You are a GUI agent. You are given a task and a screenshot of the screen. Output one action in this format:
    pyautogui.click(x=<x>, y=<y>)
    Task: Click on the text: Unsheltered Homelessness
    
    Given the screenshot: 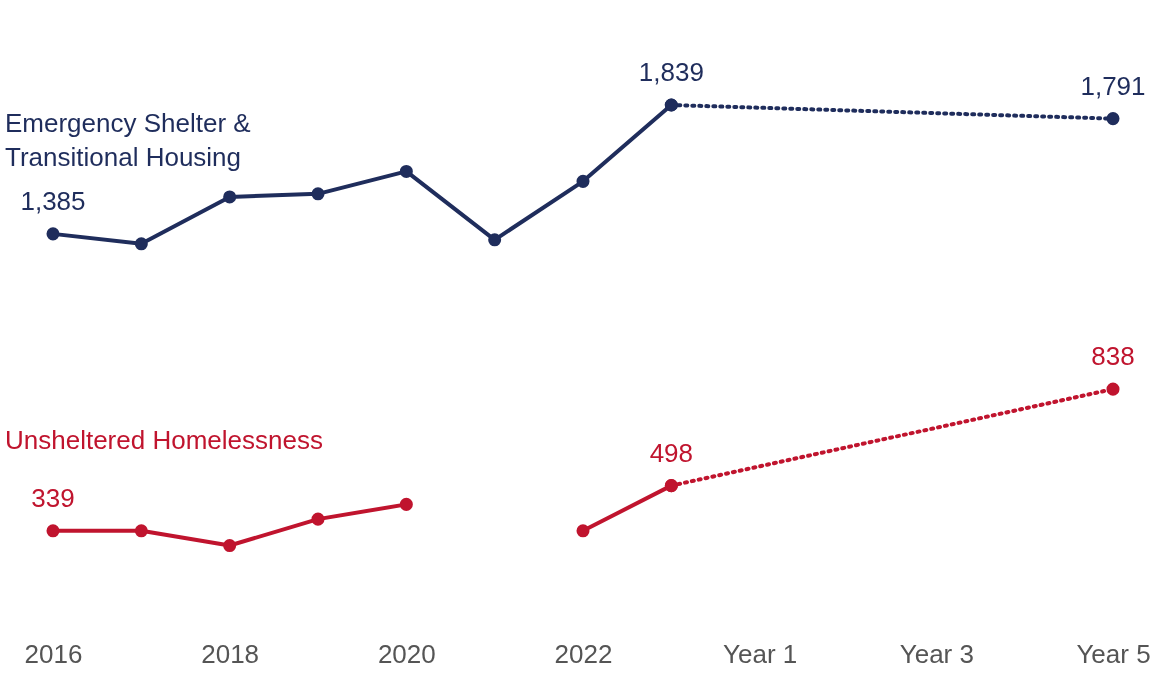 What is the action you would take?
    pyautogui.click(x=164, y=439)
    